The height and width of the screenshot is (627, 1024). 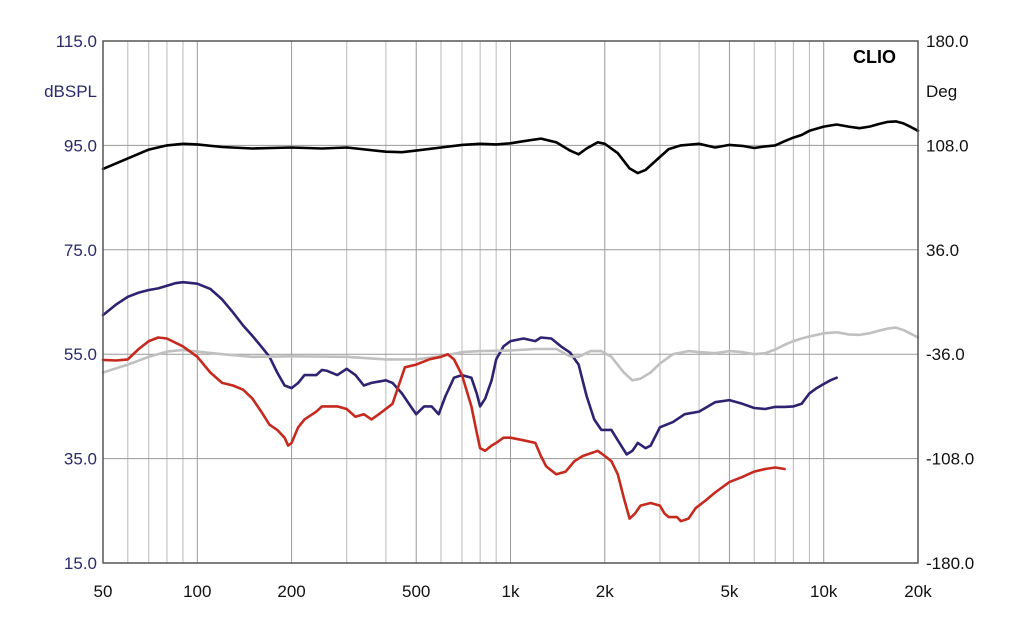 What do you see at coordinates (291, 591) in the screenshot?
I see `x-tick-label: 200` at bounding box center [291, 591].